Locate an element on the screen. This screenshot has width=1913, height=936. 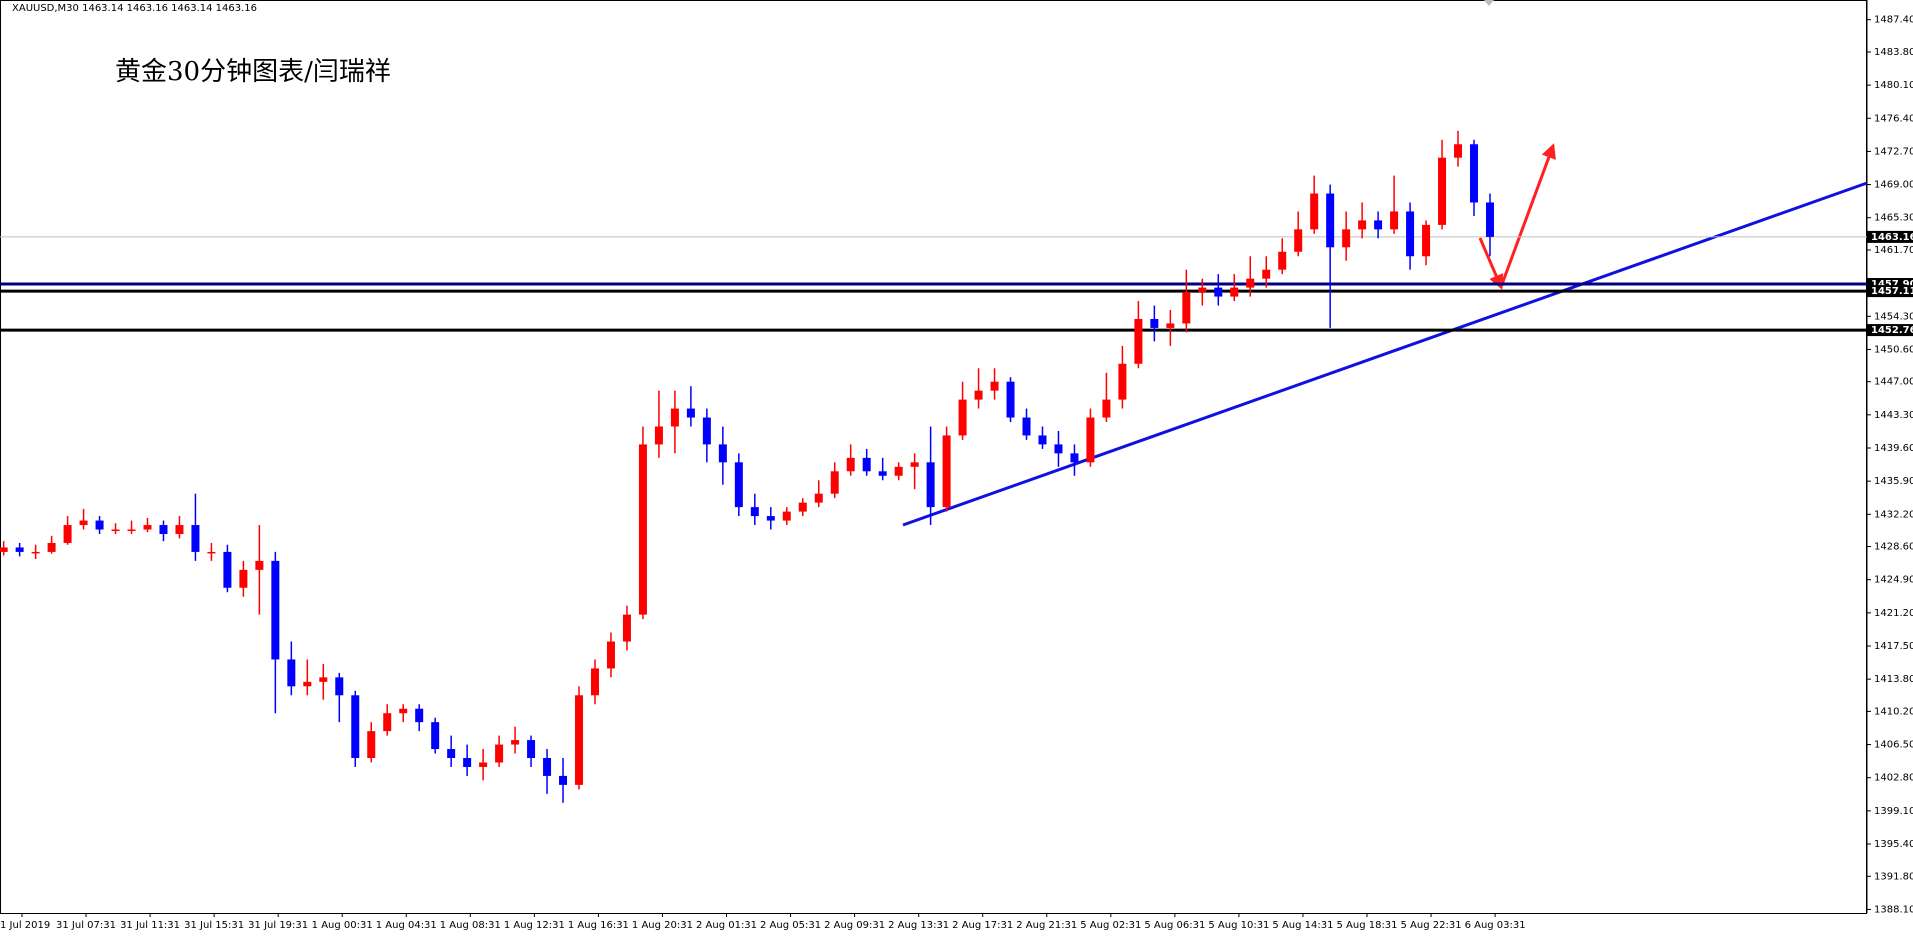
current-price-label-box is located at coordinates (1890, 236).